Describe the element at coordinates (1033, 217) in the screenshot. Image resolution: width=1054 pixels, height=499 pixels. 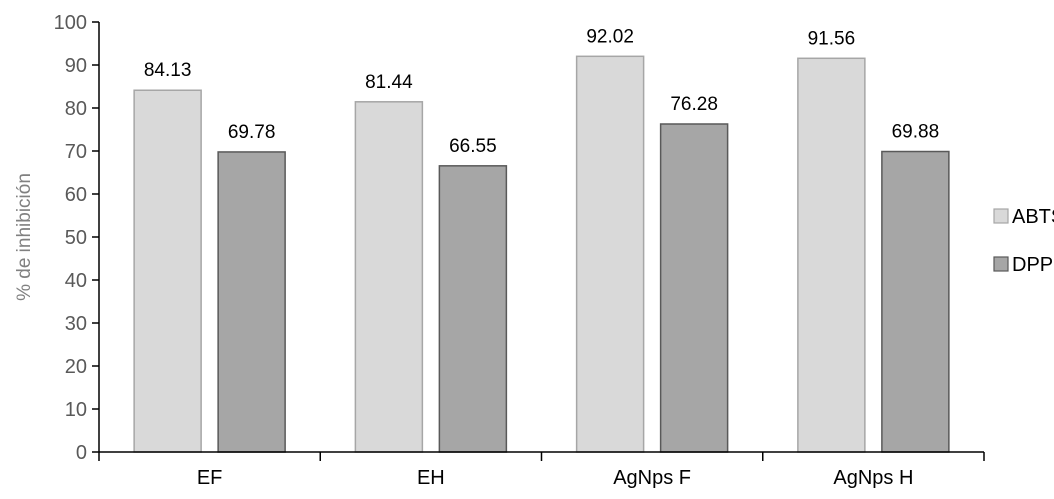
I see `legend-label-abts: ABTS` at that location.